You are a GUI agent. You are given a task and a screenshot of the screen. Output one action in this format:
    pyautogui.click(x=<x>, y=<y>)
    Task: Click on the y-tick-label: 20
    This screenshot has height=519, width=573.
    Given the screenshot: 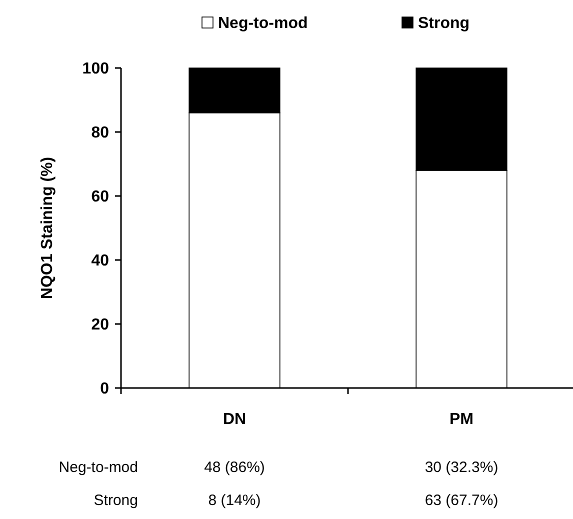 What is the action you would take?
    pyautogui.click(x=100, y=325)
    